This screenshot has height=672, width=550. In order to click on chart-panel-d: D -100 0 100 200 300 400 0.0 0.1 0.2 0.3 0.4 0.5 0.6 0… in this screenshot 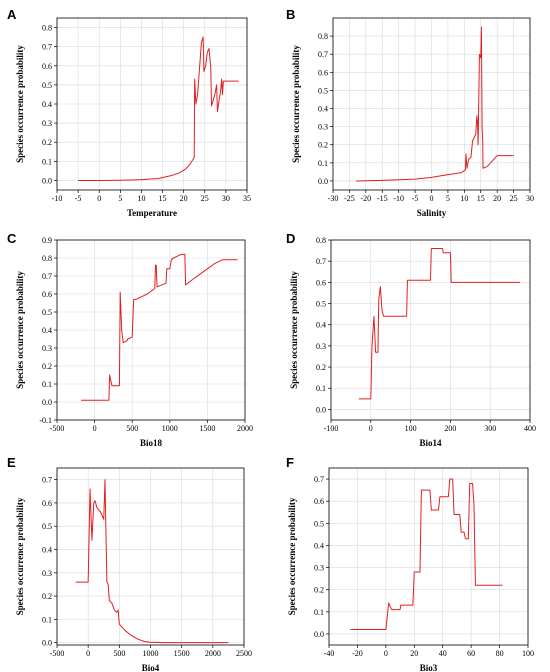, I will do `click(411, 339)`.